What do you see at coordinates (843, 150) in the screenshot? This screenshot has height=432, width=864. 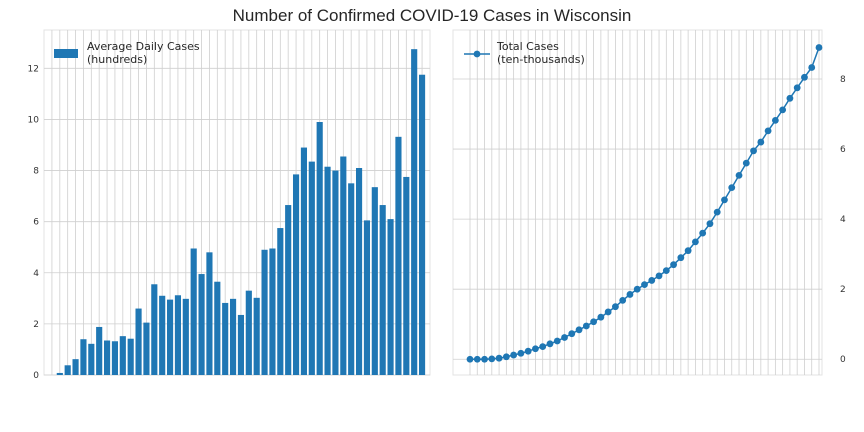 I see `line-y-tick-label: 6` at bounding box center [843, 150].